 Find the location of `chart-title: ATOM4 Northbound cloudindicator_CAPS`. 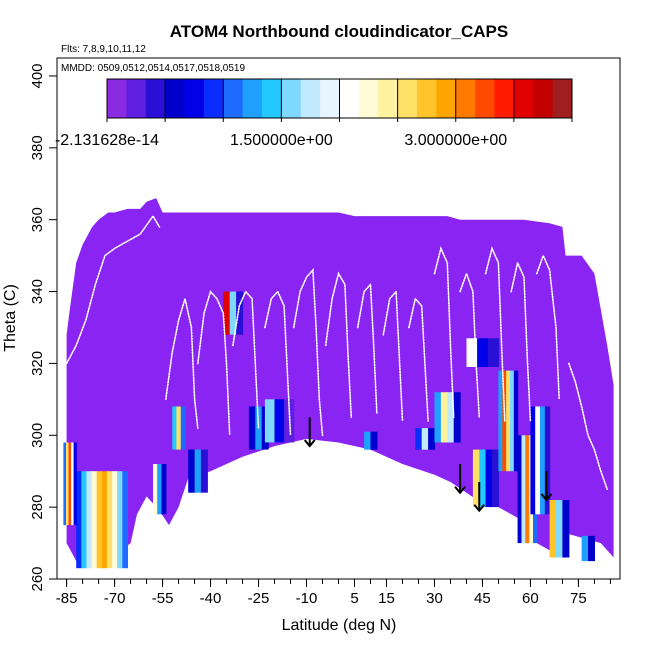

chart-title: ATOM4 Northbound cloudindicator_CAPS is located at coordinates (339, 31).